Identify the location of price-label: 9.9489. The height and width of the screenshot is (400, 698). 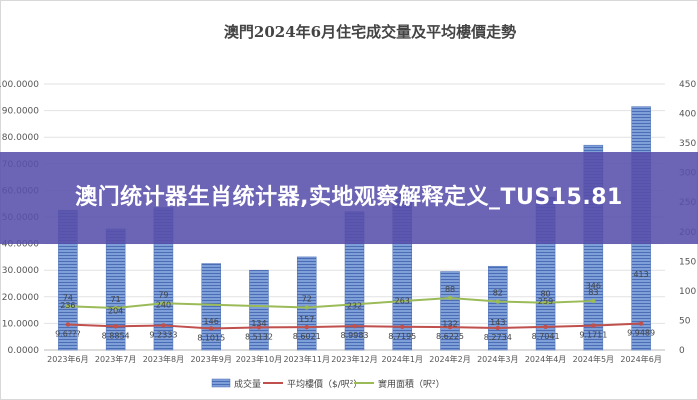
(641, 333).